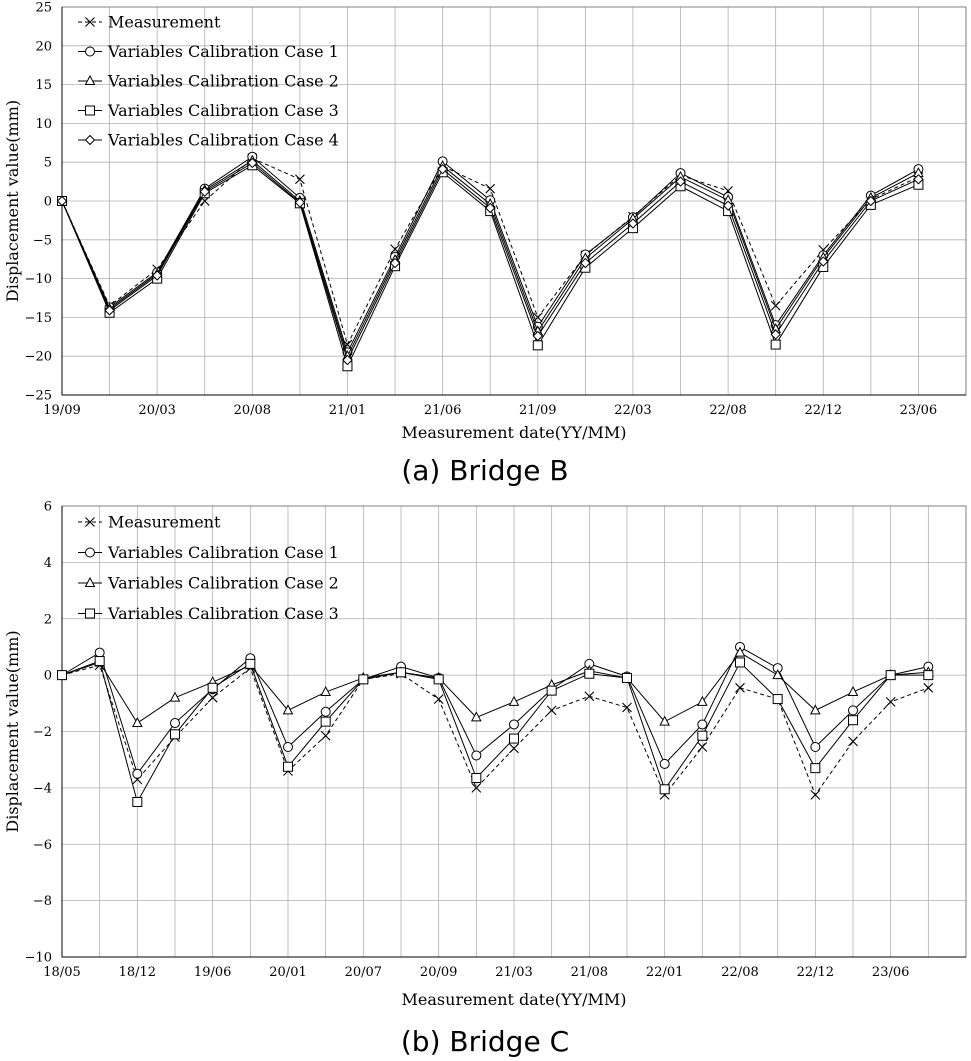 The width and height of the screenshot is (971, 1061). Describe the element at coordinates (43, 8) in the screenshot. I see `y-tick-label: 25` at that location.